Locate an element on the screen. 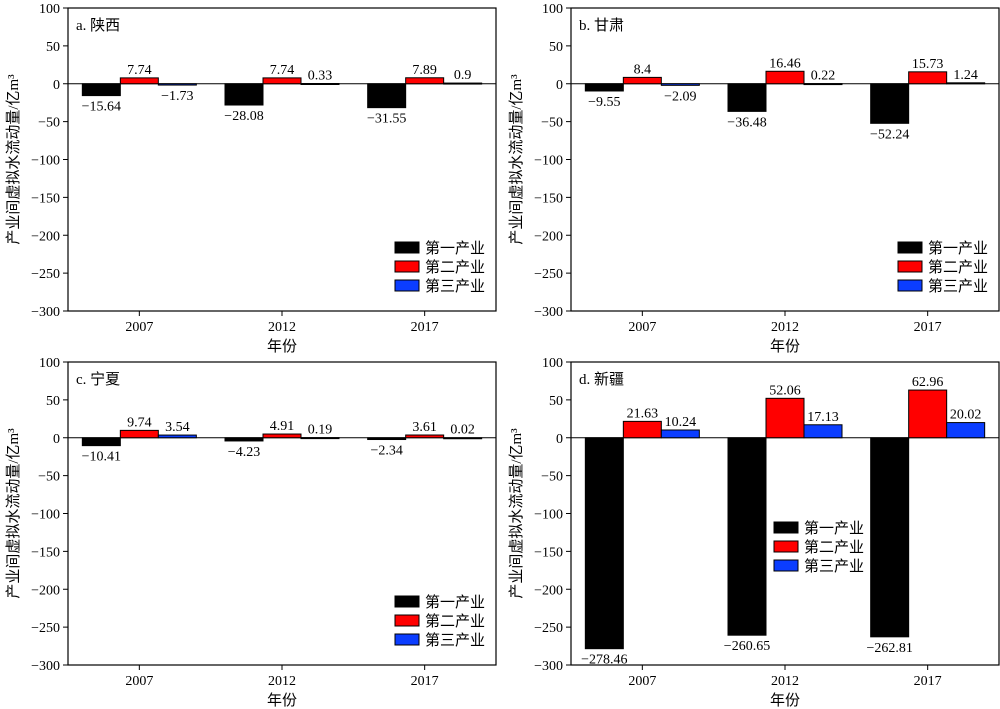  data-label: 62.96 is located at coordinates (928, 382).